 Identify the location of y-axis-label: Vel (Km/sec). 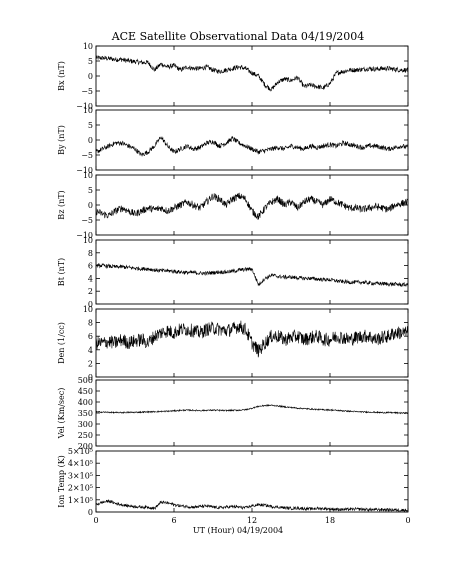
(61, 414).